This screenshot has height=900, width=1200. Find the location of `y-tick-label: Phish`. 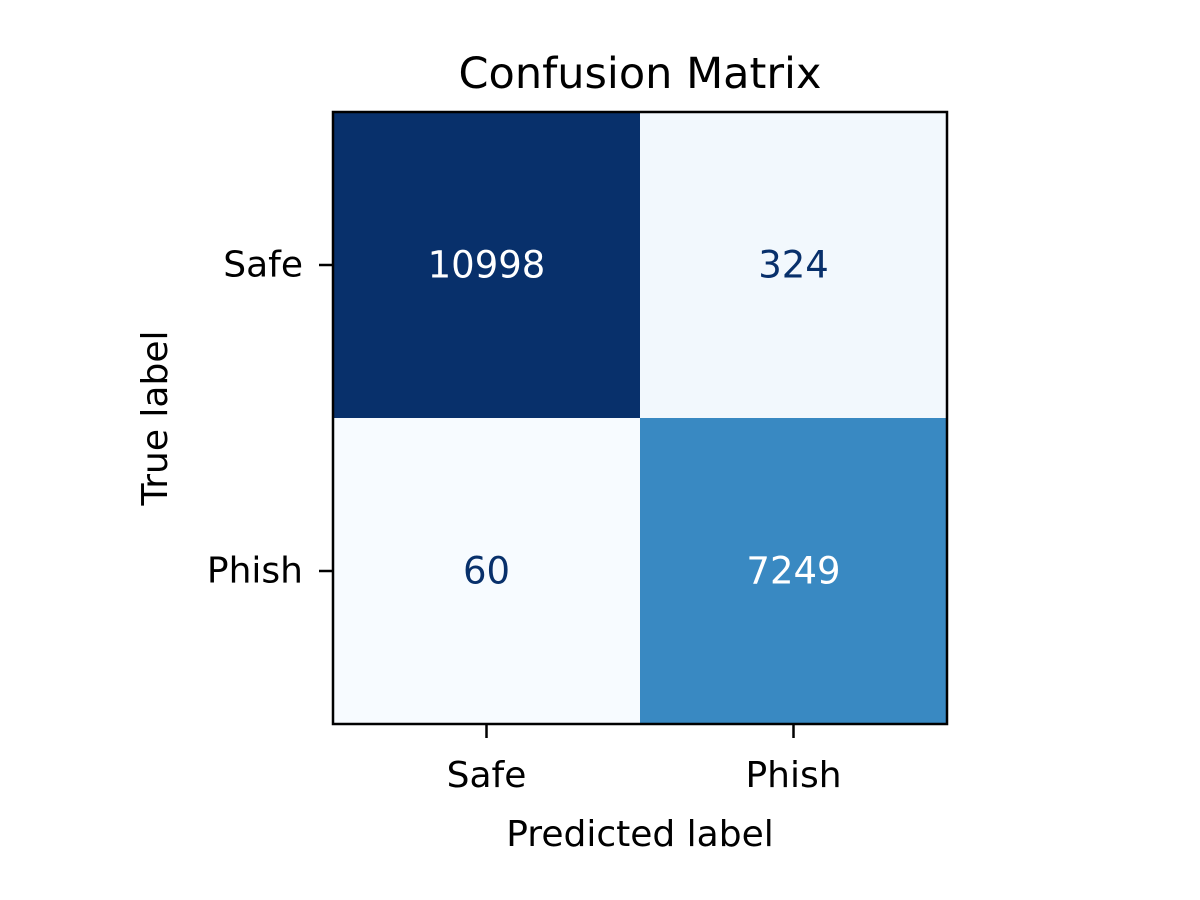

y-tick-label: Phish is located at coordinates (255, 571).